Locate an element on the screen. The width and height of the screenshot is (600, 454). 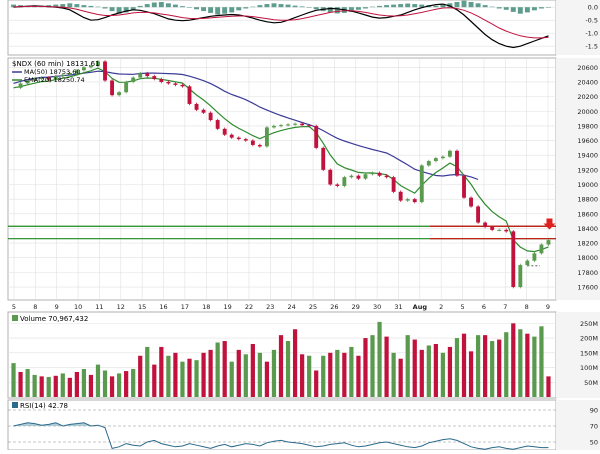
volume-tick-label: 150M is located at coordinates (589, 353).